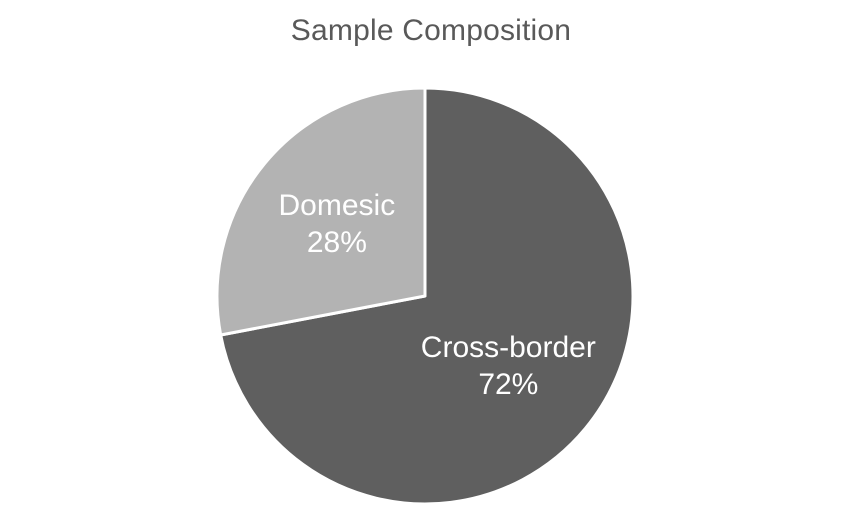  I want to click on pie-labels: Cross-border 72% Domesic 28%, so click(437, 295).